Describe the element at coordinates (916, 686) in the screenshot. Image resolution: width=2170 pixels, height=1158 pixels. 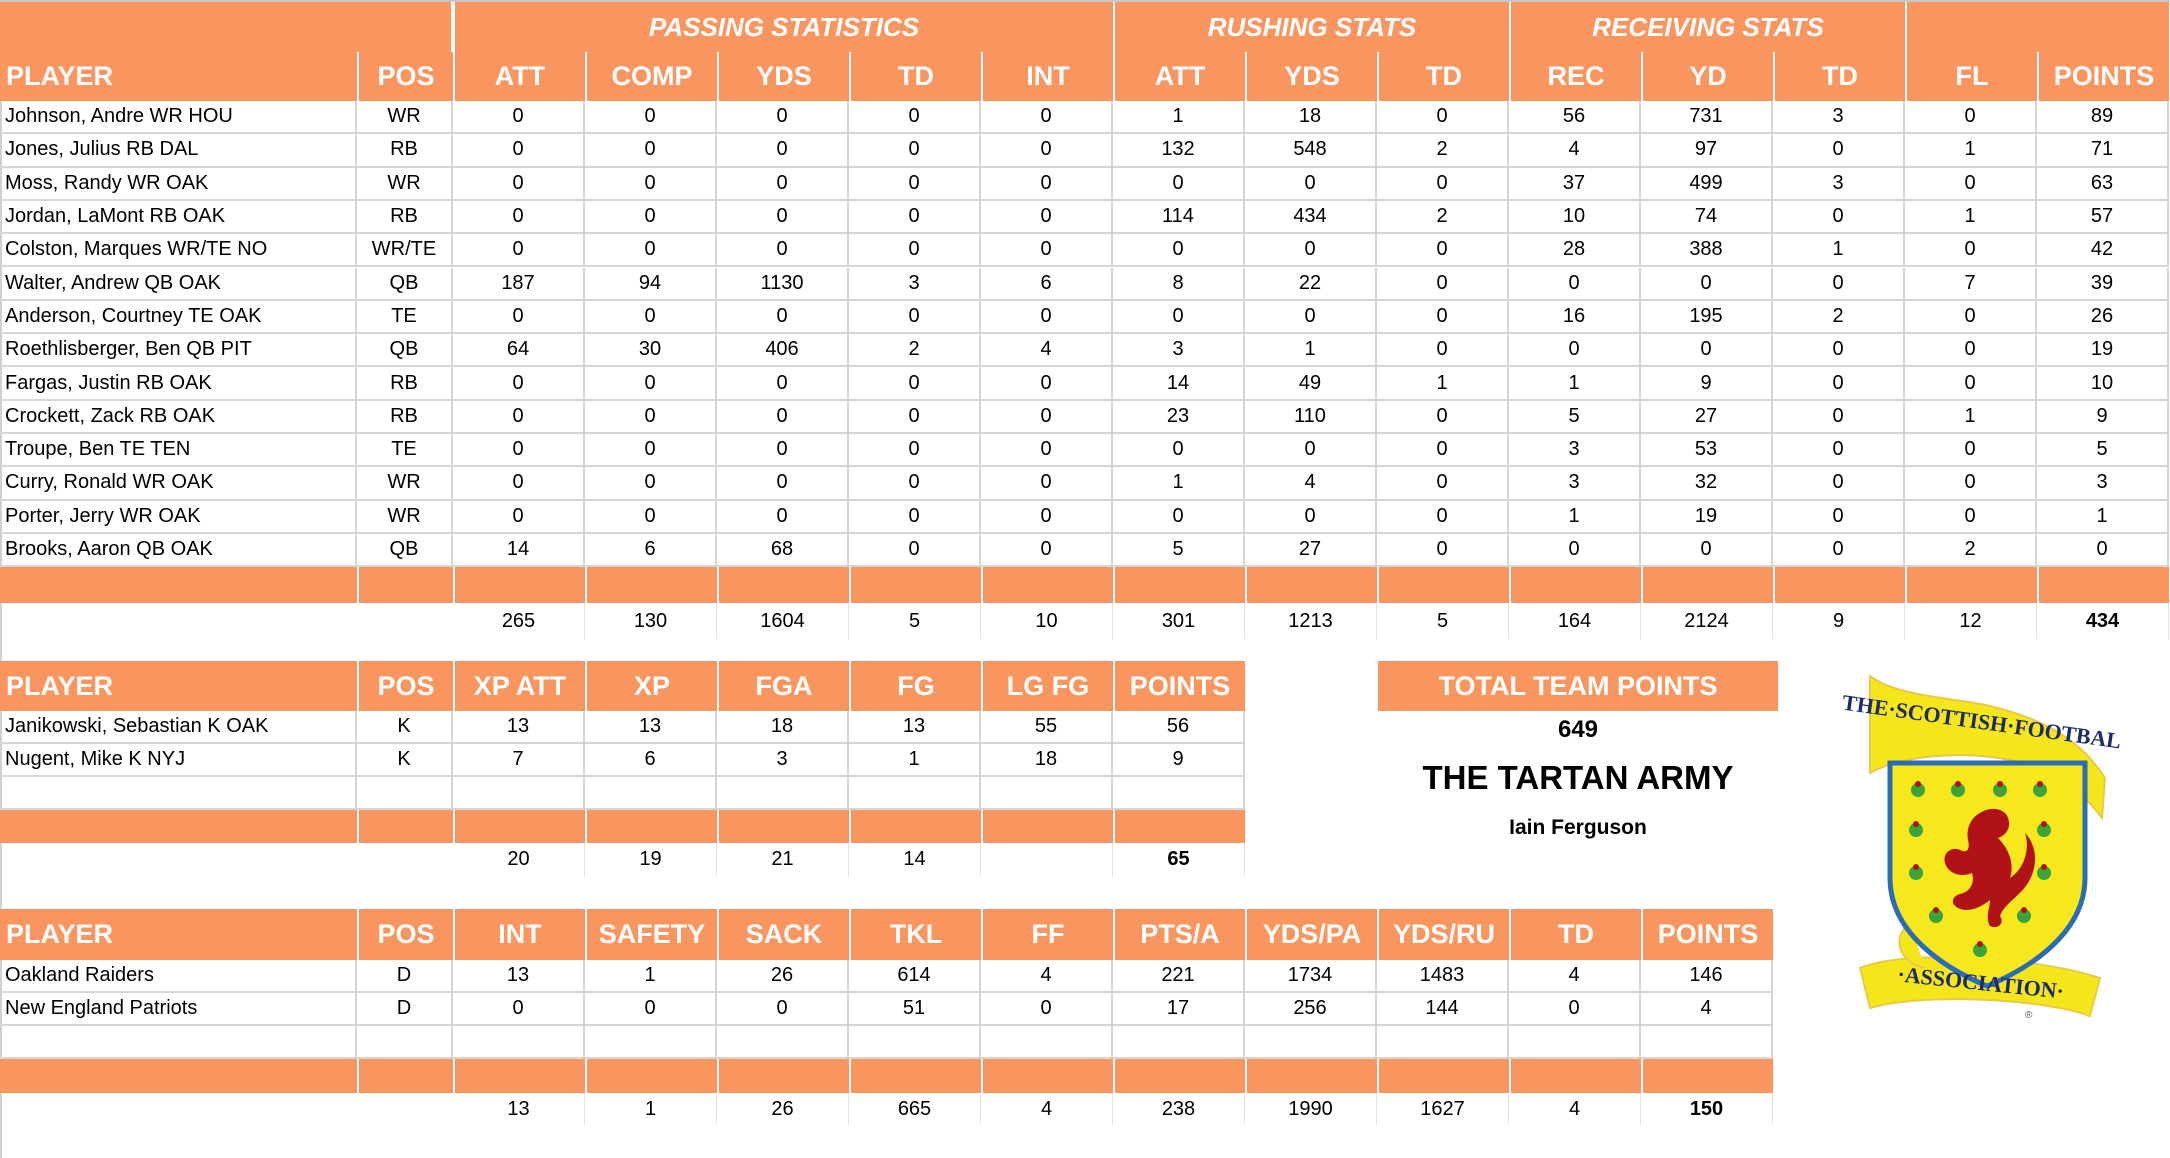
I see `column-header-fg: FG` at that location.